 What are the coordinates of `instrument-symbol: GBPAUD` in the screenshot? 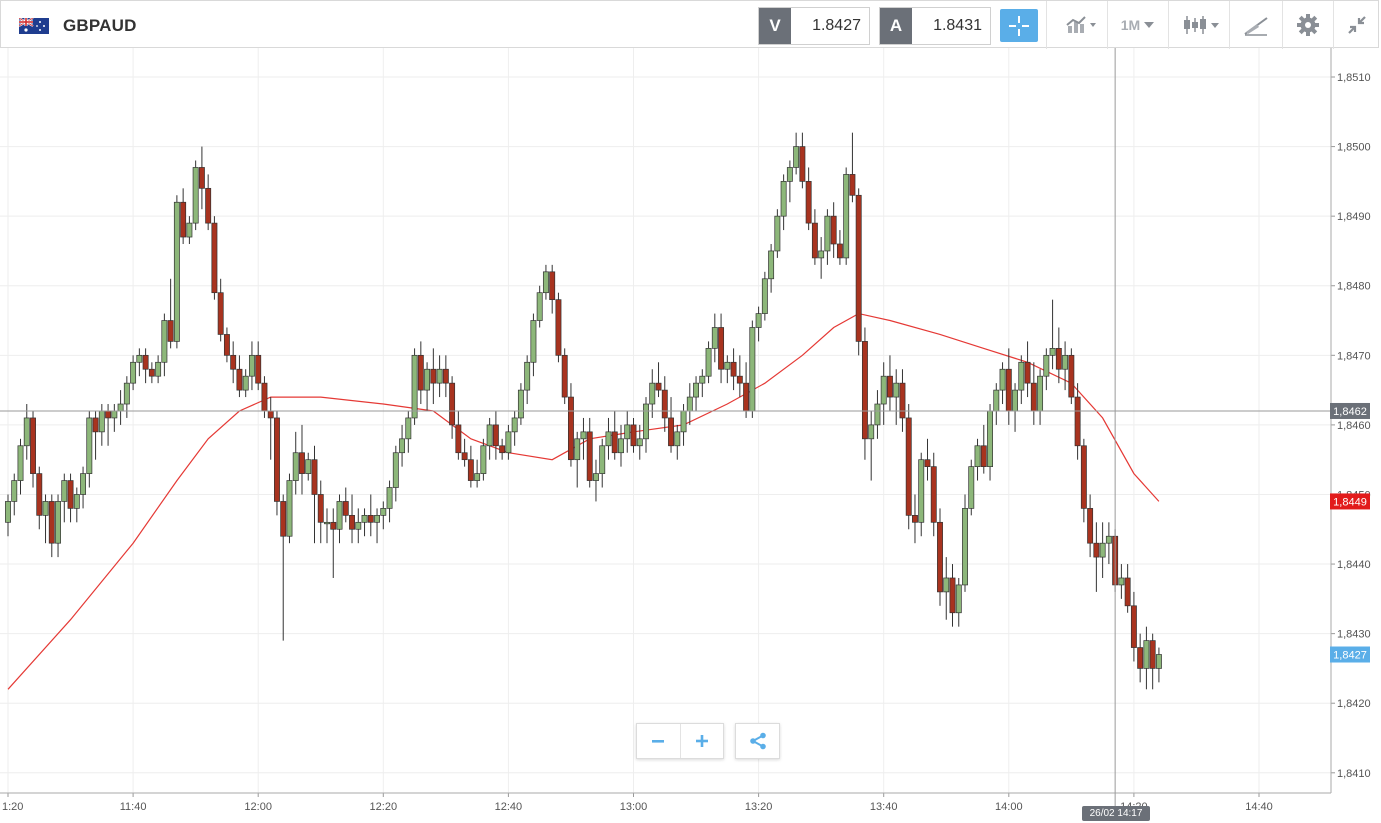 It's located at (100, 25).